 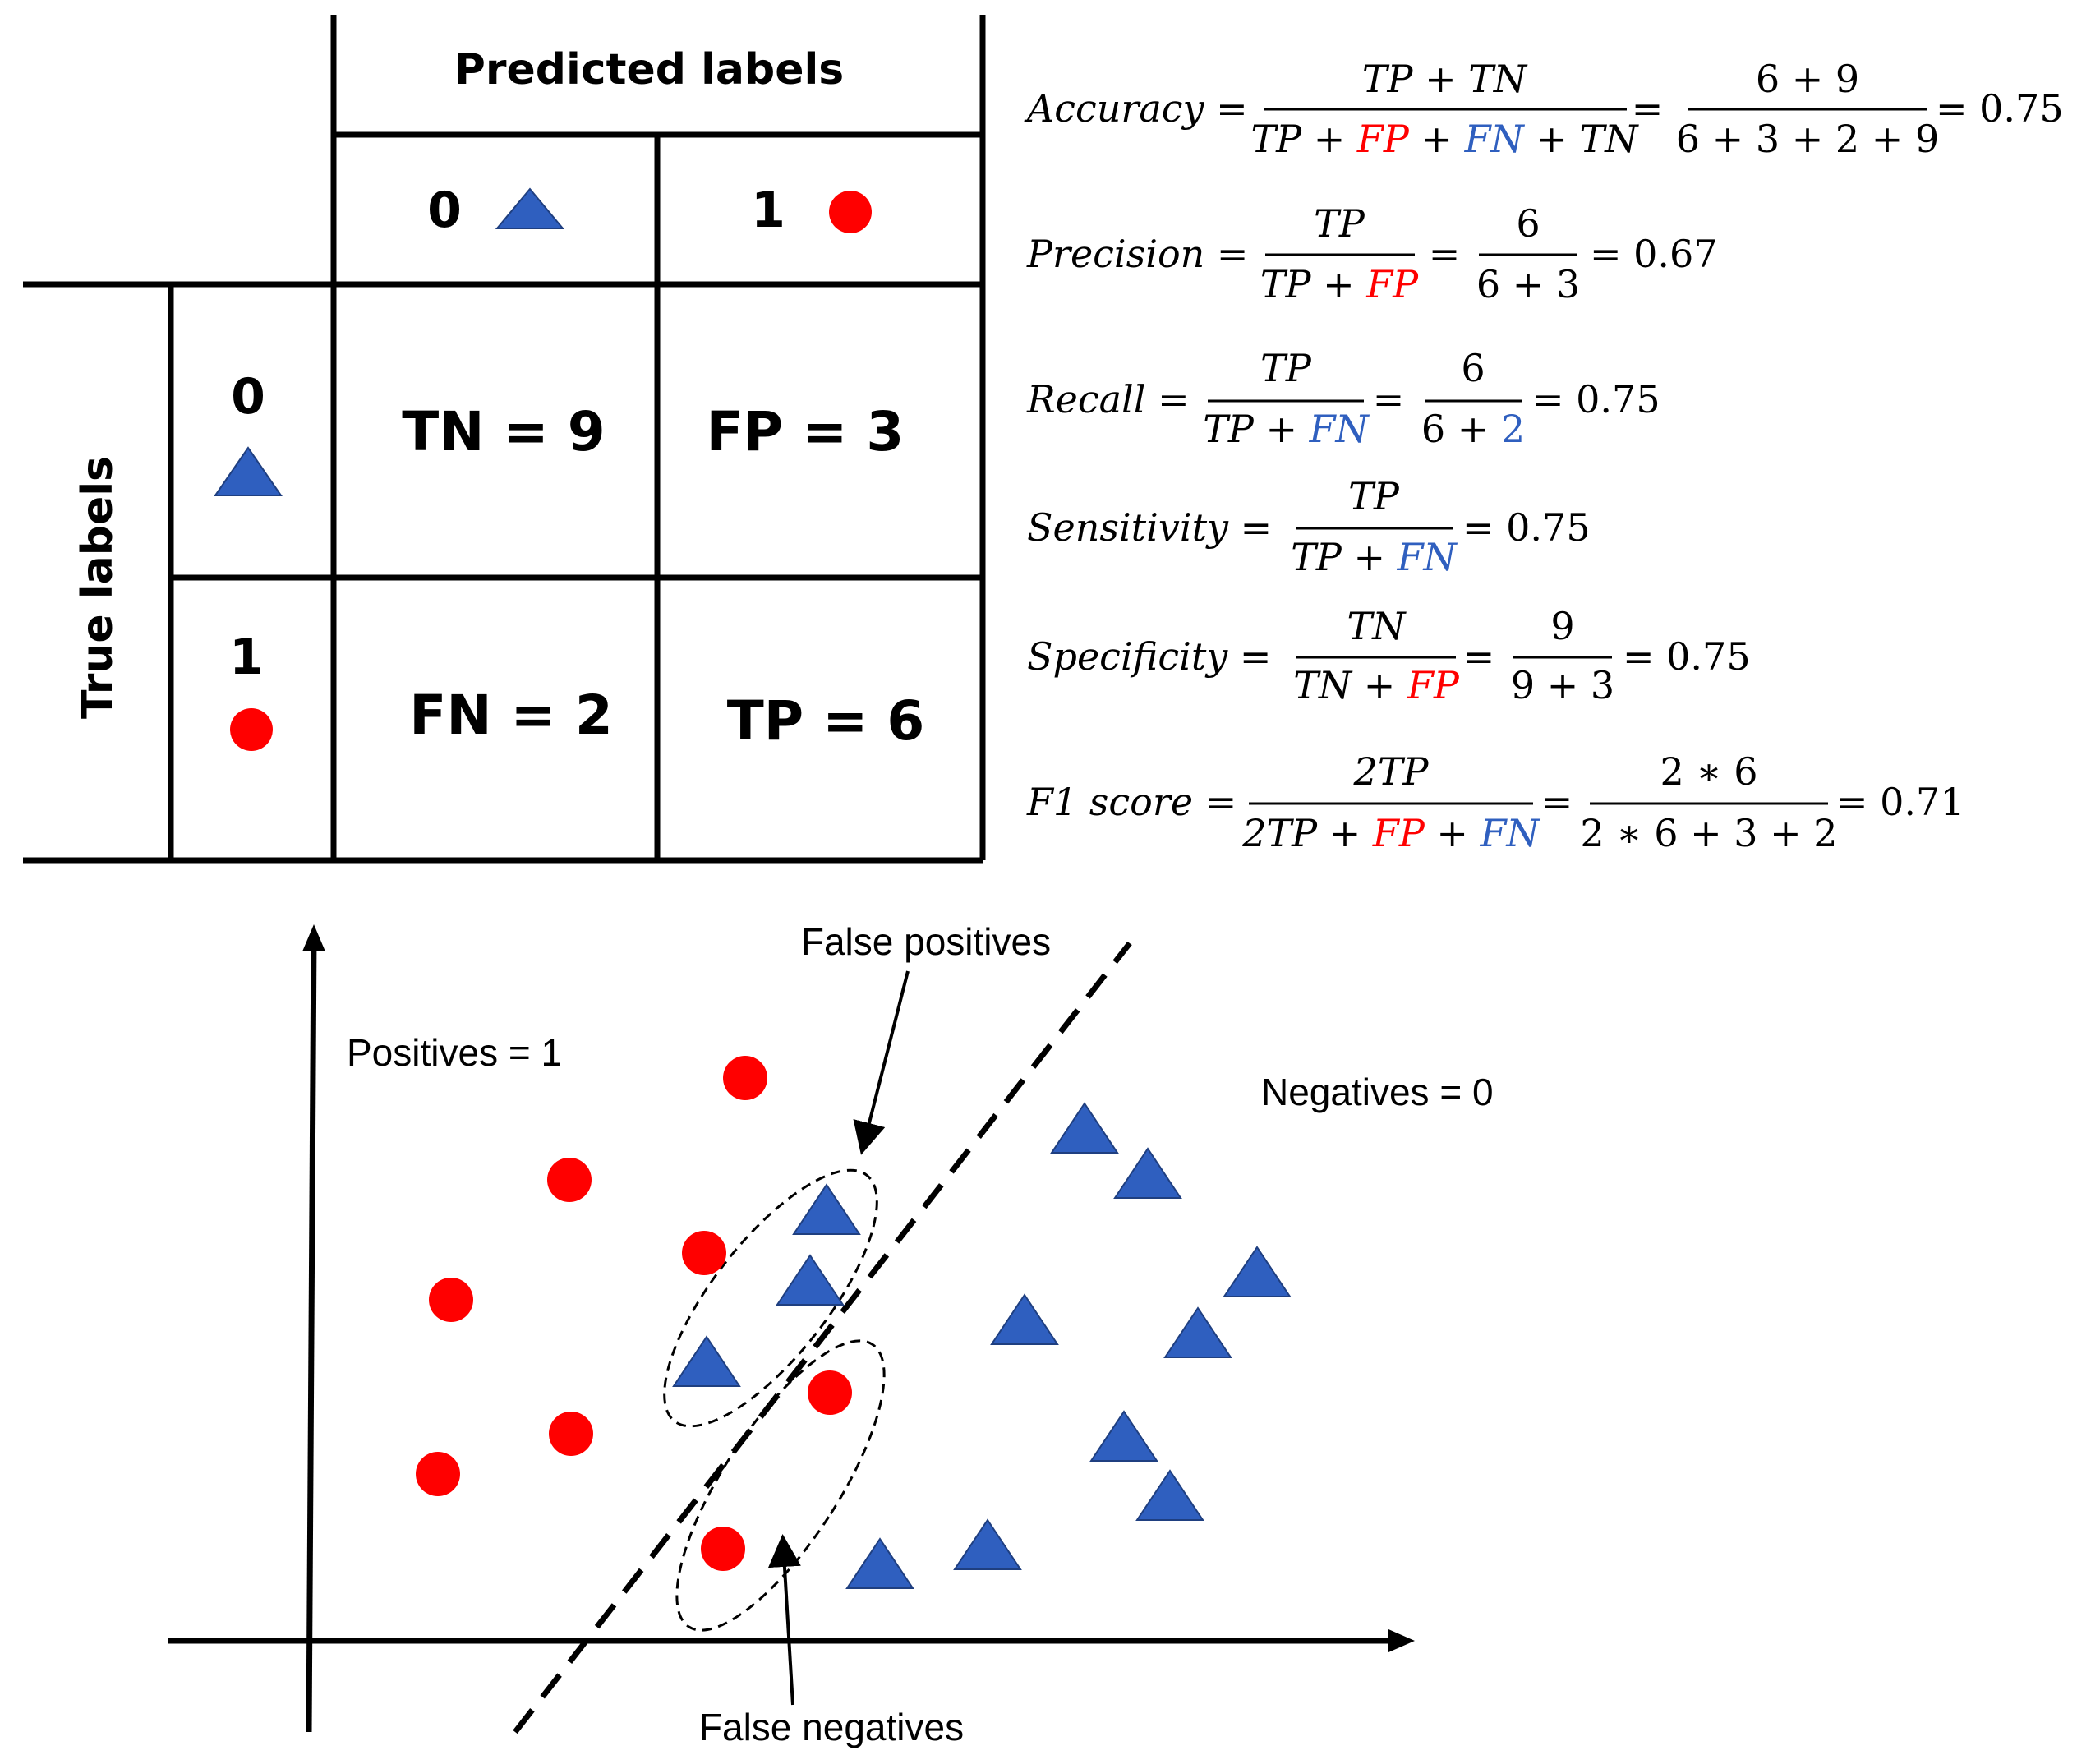 What do you see at coordinates (1900, 802) in the screenshot?
I see `f1-result: = 0.71` at bounding box center [1900, 802].